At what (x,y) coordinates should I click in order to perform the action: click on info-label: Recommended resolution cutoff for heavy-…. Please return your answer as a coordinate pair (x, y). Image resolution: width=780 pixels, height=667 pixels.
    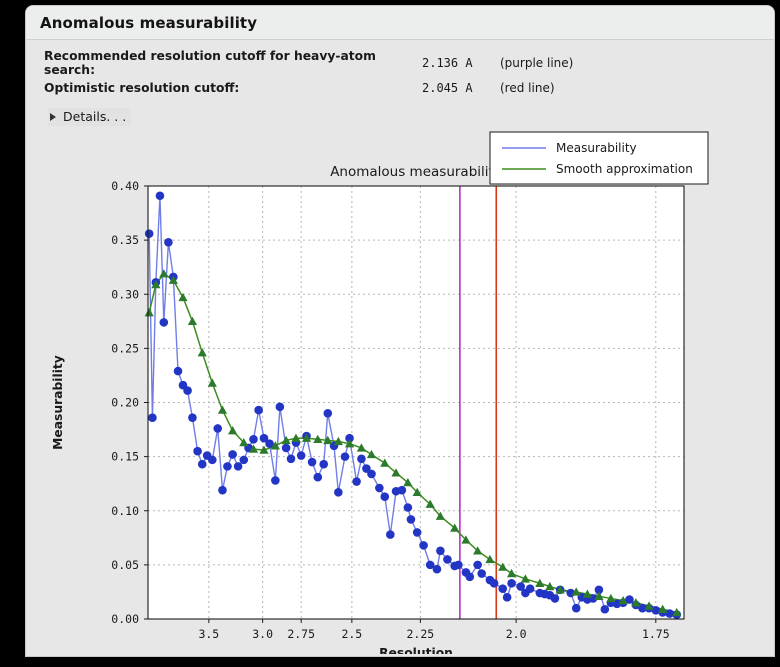
    Looking at the image, I should click on (210, 62).